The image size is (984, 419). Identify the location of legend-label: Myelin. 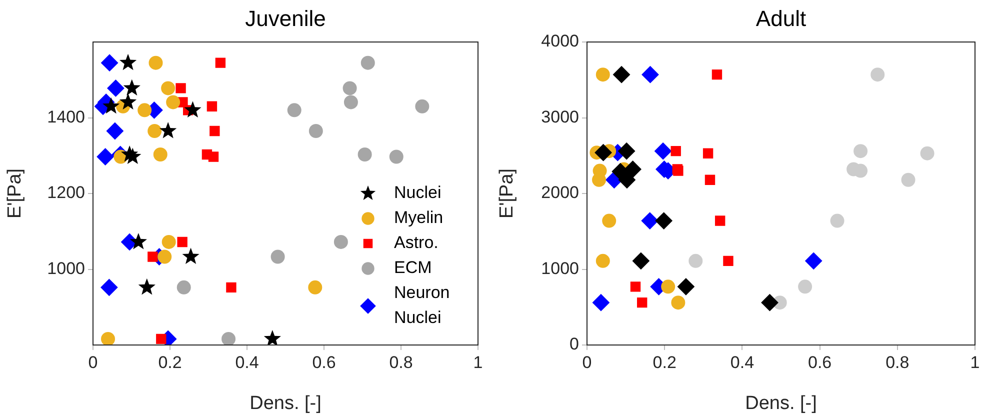
(419, 218).